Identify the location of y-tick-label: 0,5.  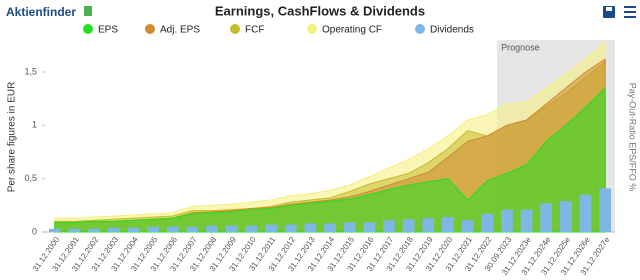
(30, 178).